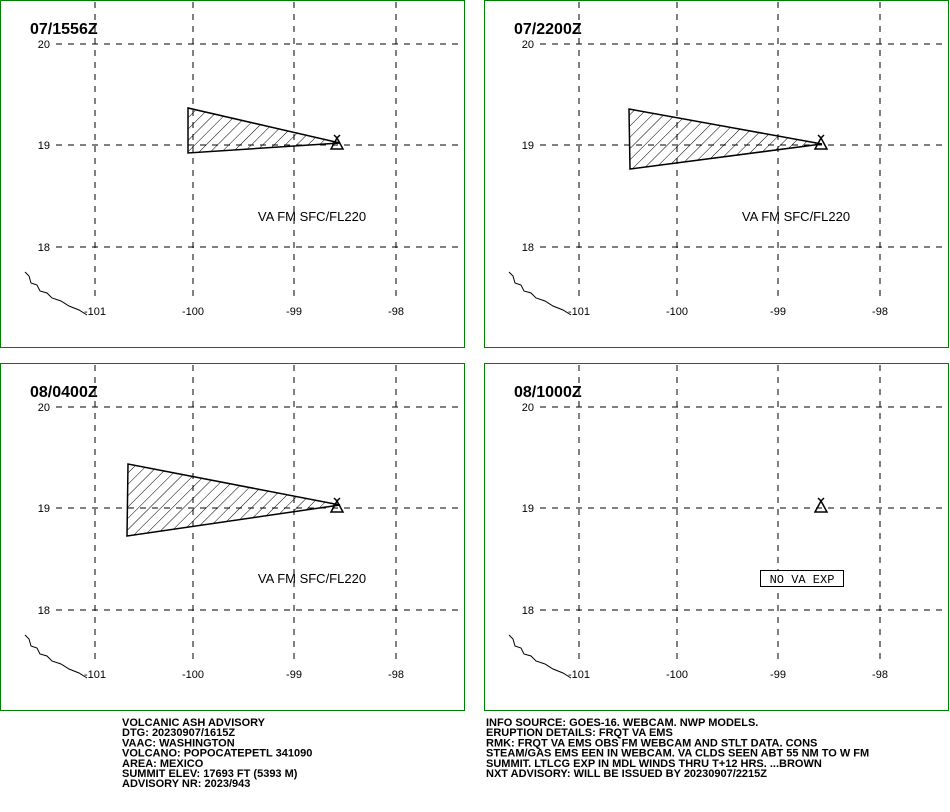 The image size is (950, 812). I want to click on advisory-line: ADVISORY NR: 2023/943, so click(186, 784).